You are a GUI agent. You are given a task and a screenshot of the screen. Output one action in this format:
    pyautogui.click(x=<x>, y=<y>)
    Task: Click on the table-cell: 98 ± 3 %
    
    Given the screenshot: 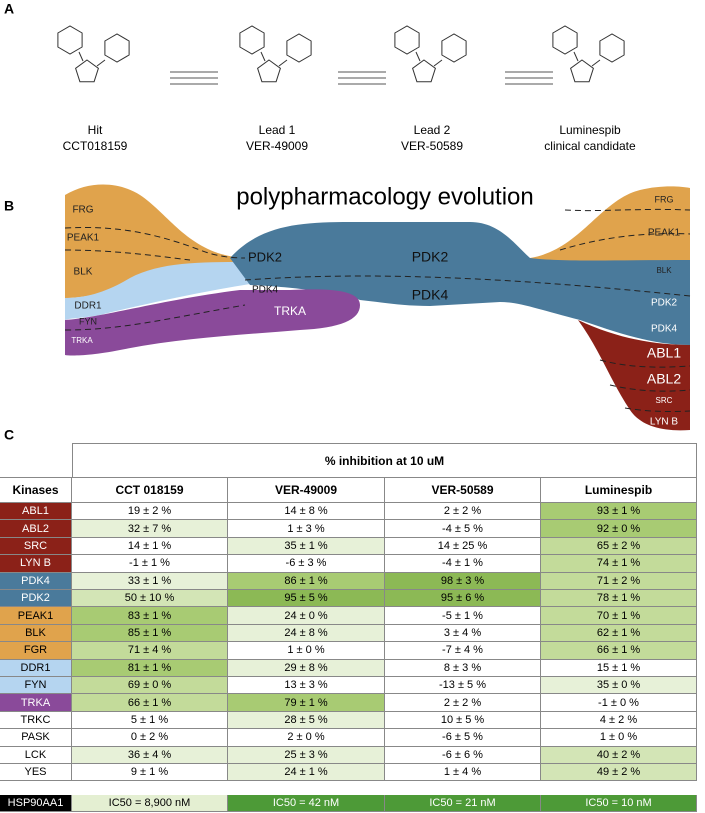 What is the action you would take?
    pyautogui.click(x=463, y=581)
    